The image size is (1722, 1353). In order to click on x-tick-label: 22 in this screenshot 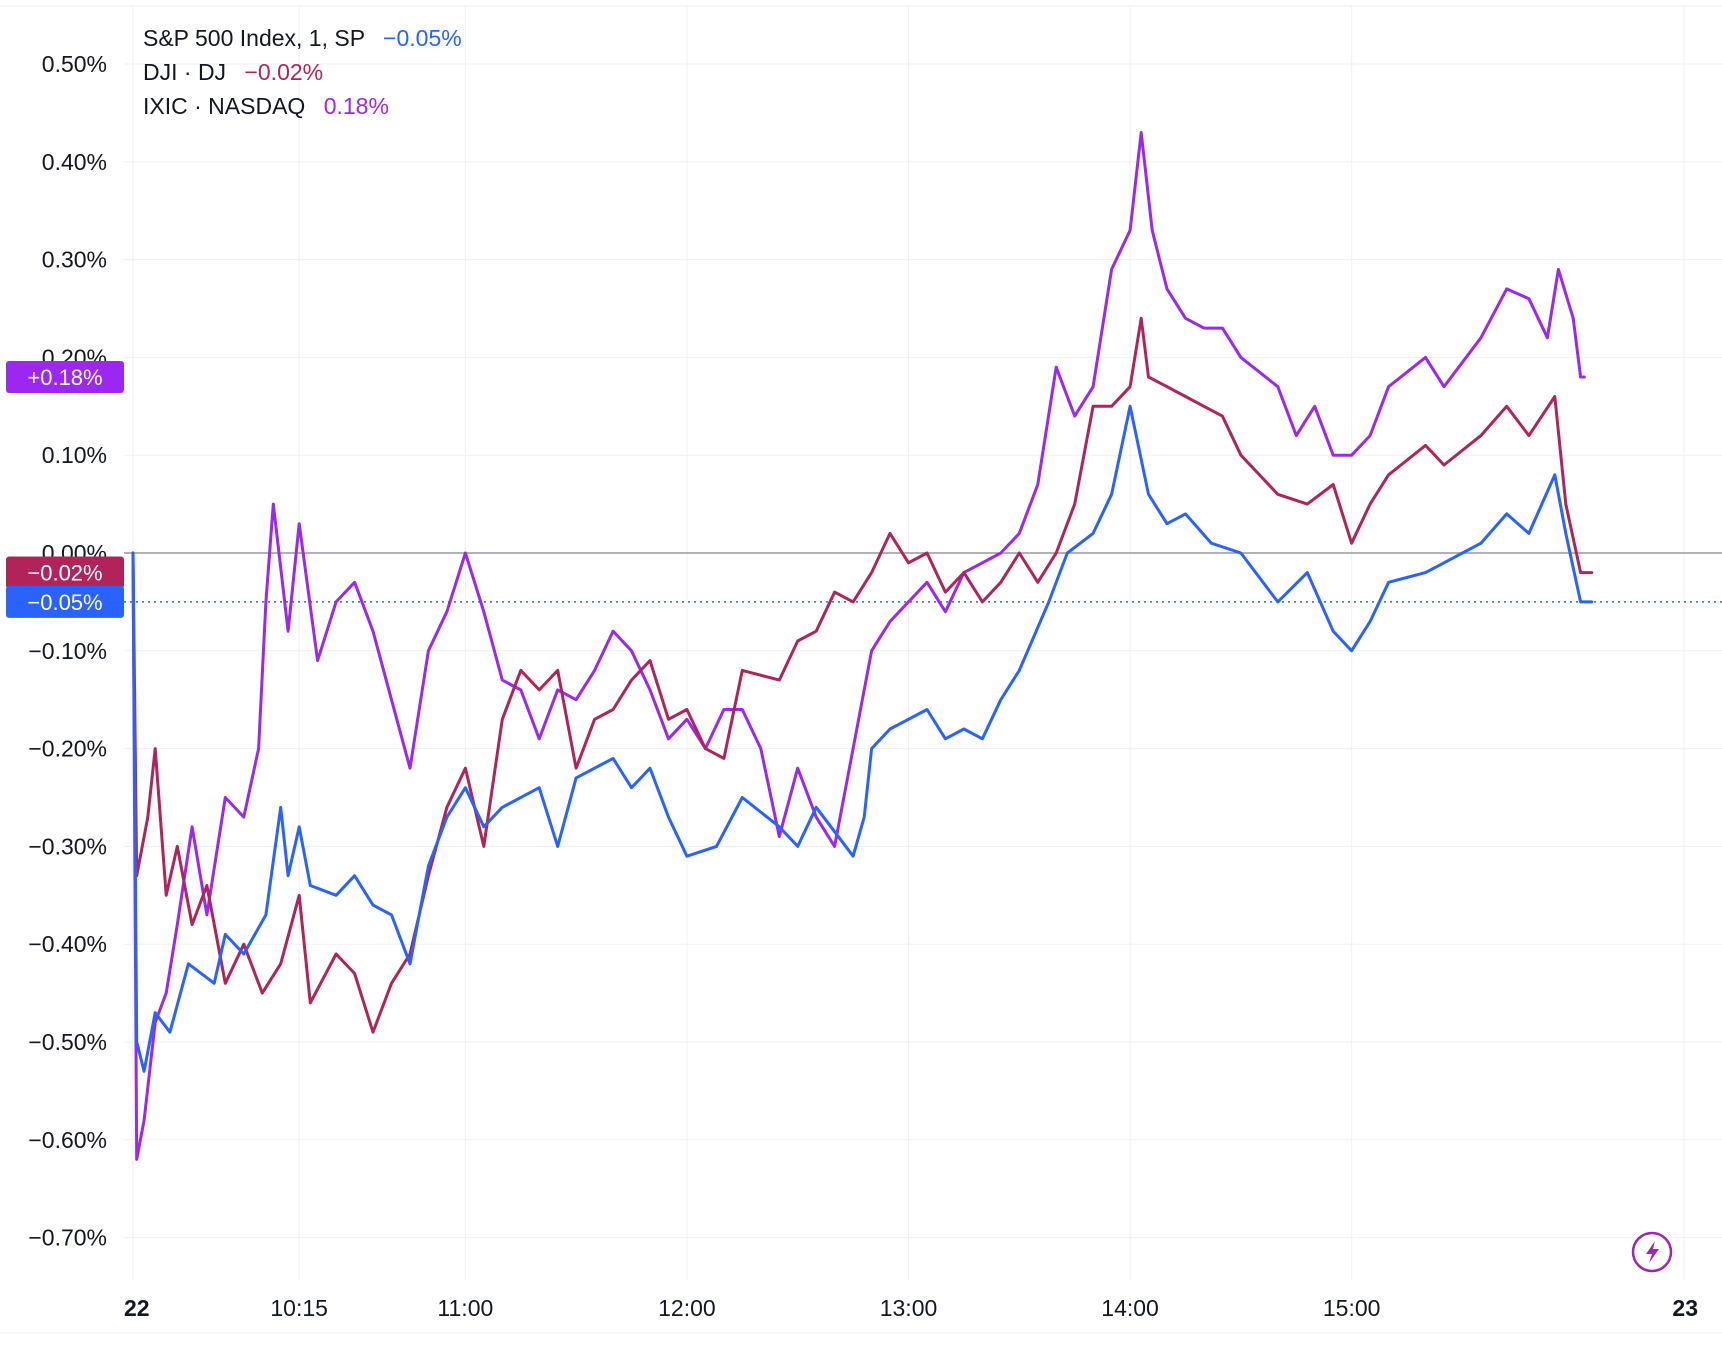, I will do `click(137, 1308)`.